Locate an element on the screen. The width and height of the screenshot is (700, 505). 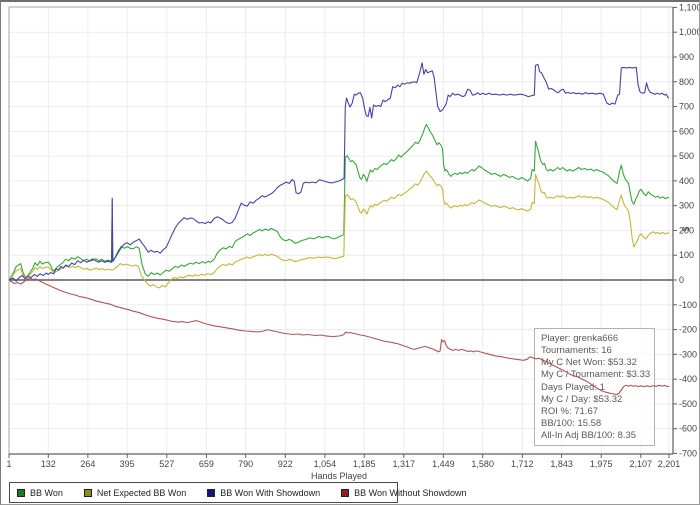
y-tick-label: -200 is located at coordinates (688, 330).